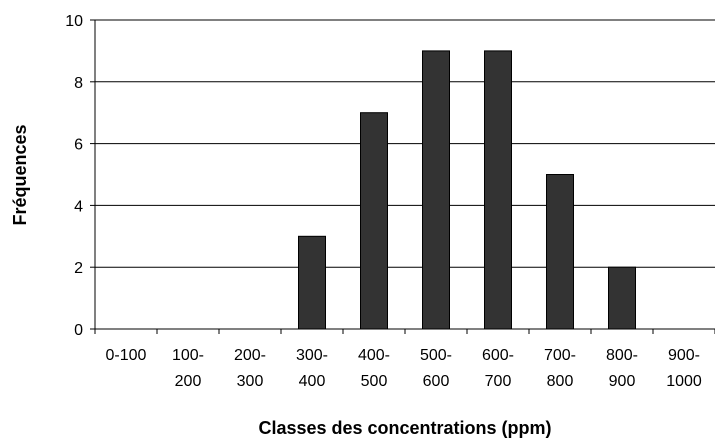 This screenshot has width=715, height=441. Describe the element at coordinates (312, 368) in the screenshot. I see `x-tick-label: 300-400` at that location.